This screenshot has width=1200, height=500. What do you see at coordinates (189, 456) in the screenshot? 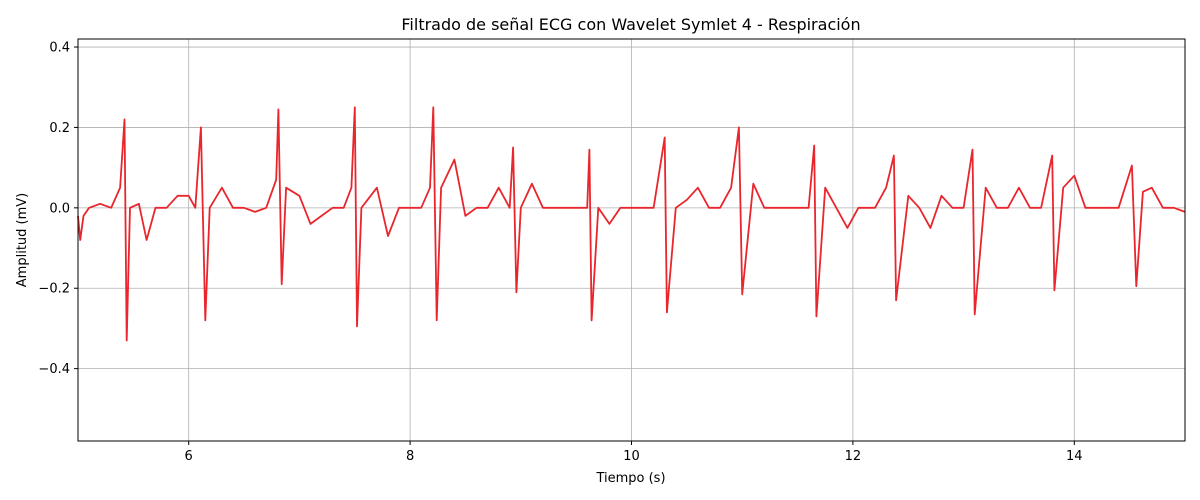
I see `x-tick-label: 6` at bounding box center [189, 456].